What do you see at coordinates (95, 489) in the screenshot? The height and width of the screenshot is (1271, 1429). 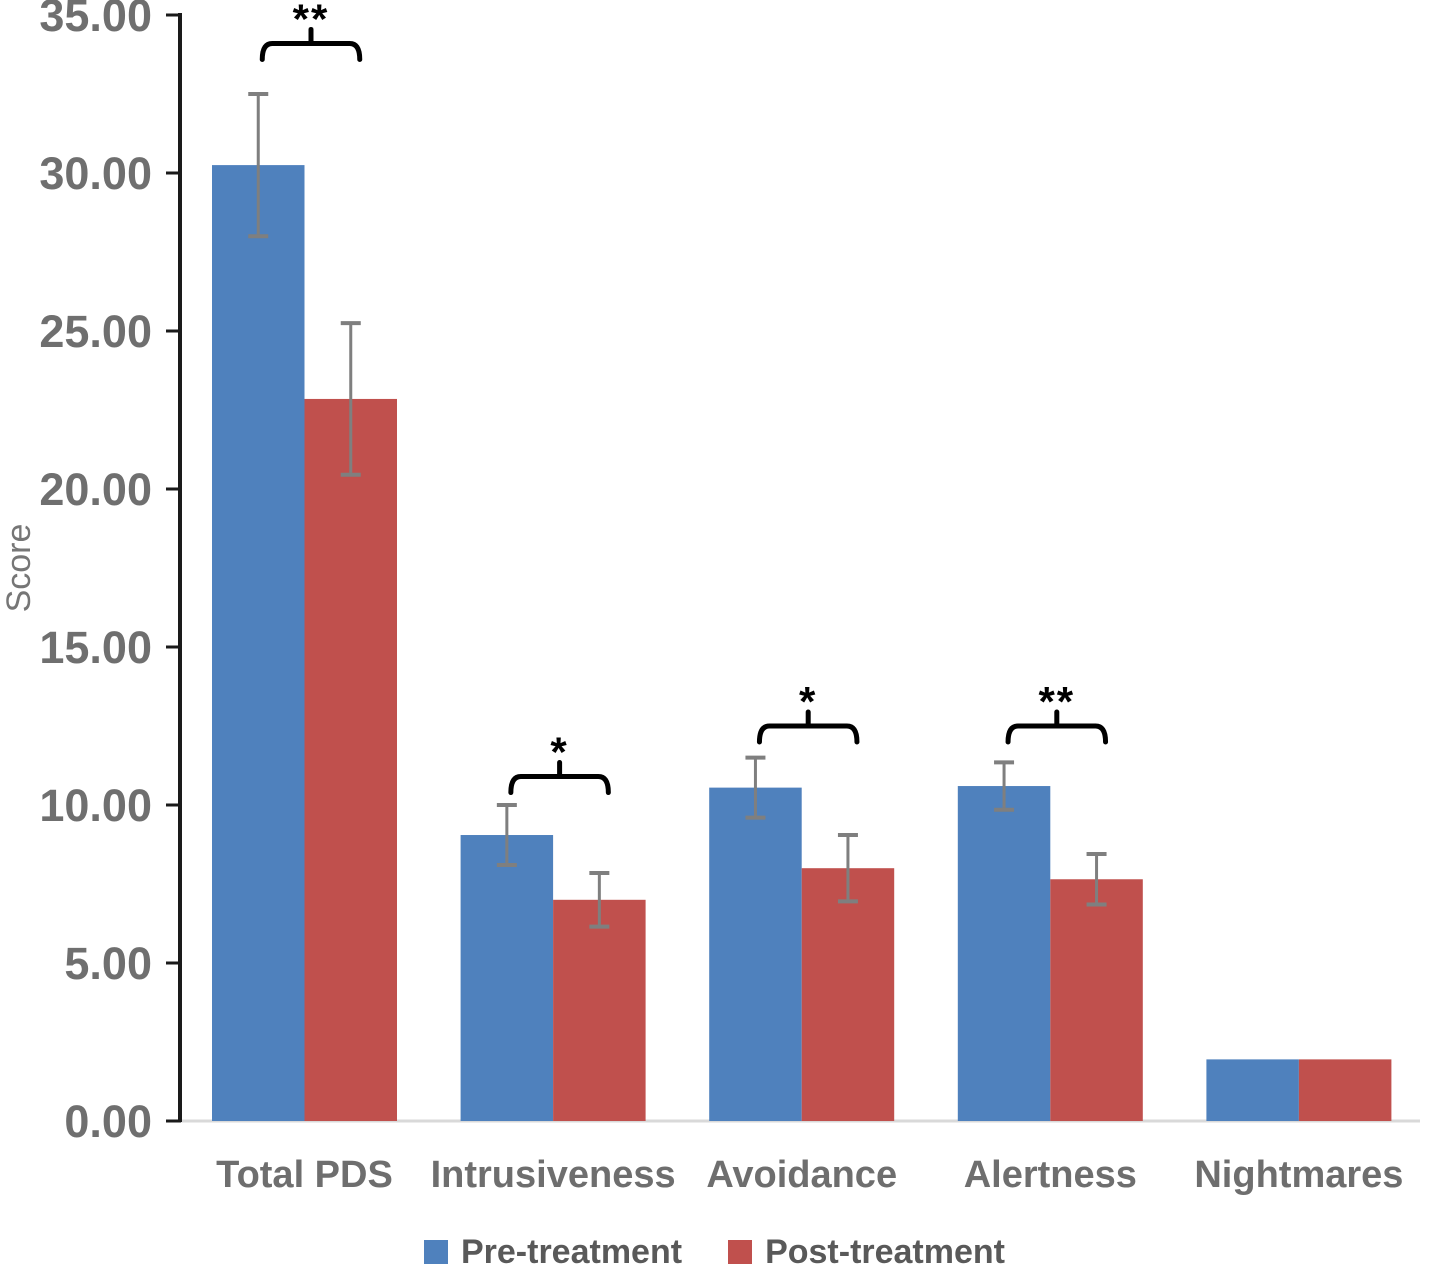 I see `y-tick-label-20-00: 20.00` at bounding box center [95, 489].